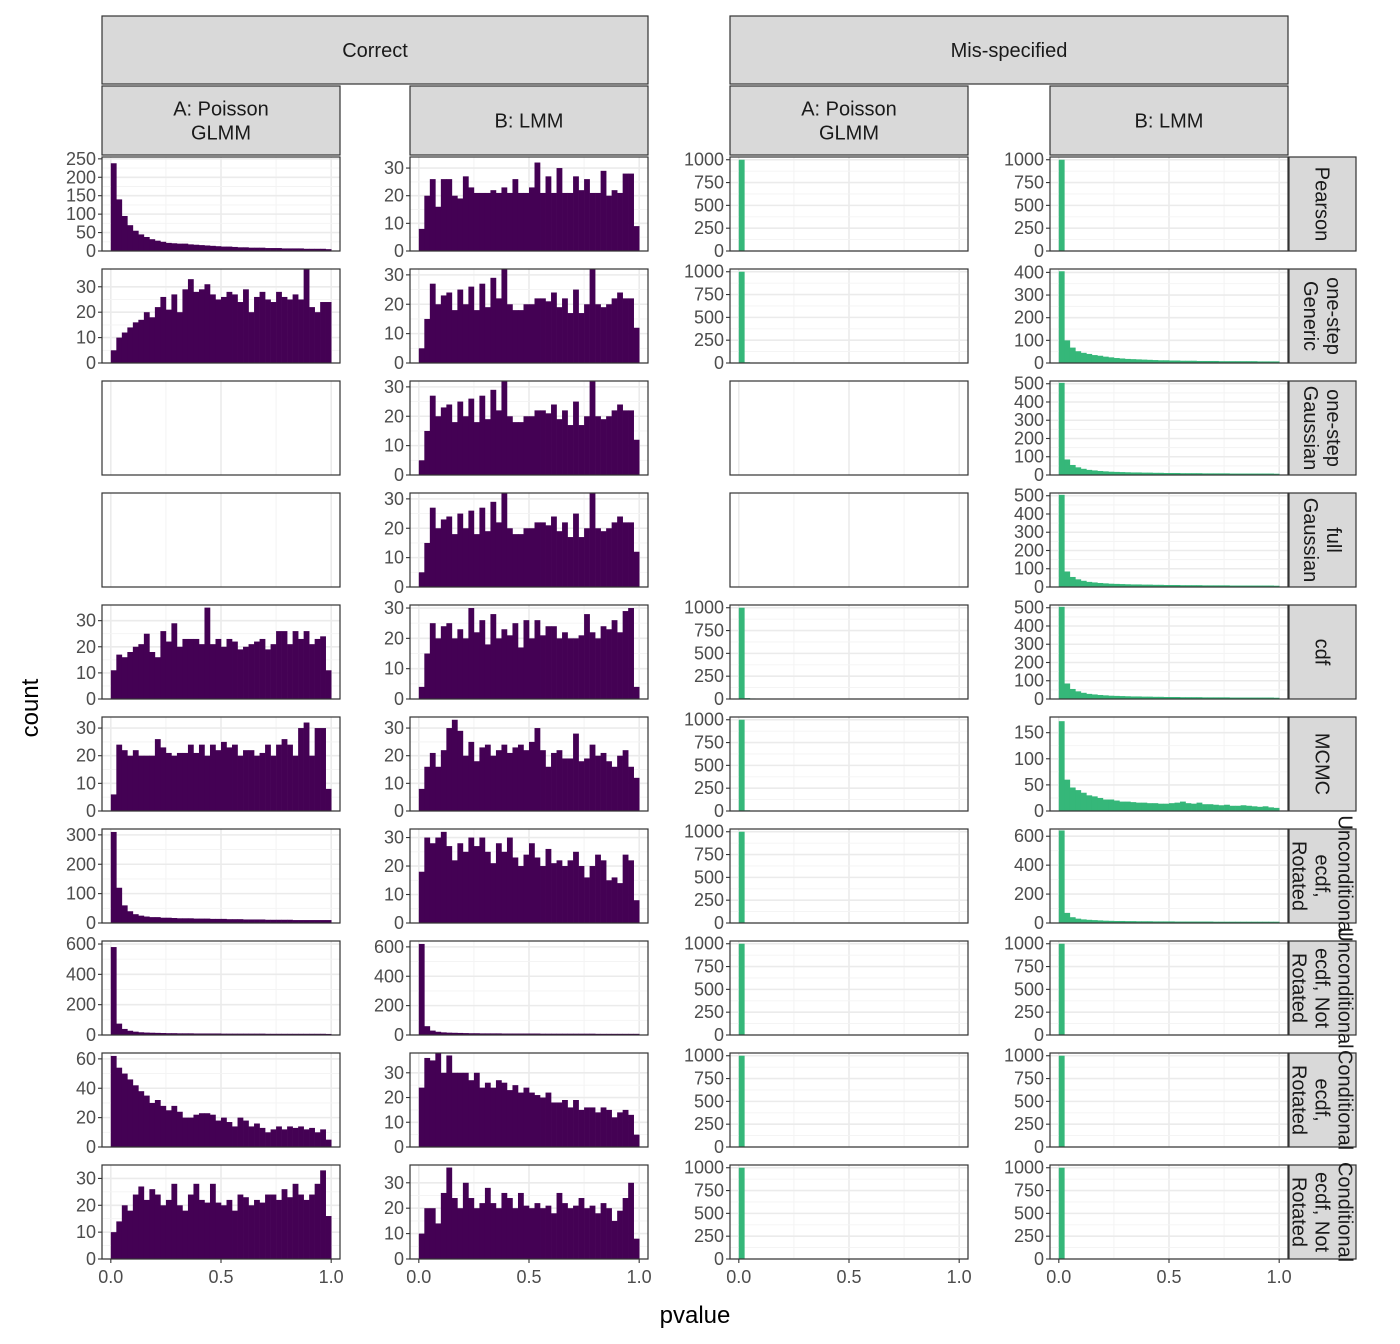  Describe the element at coordinates (394, 446) in the screenshot. I see `y-tick-label: 10` at that location.